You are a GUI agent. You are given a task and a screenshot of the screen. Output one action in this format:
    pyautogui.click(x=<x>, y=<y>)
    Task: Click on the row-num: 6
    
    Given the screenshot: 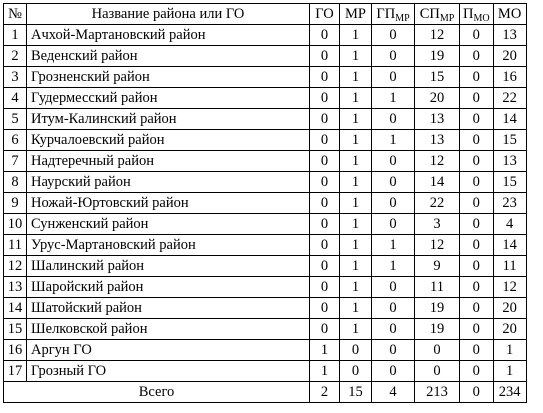 What is the action you would take?
    pyautogui.click(x=15, y=140)
    